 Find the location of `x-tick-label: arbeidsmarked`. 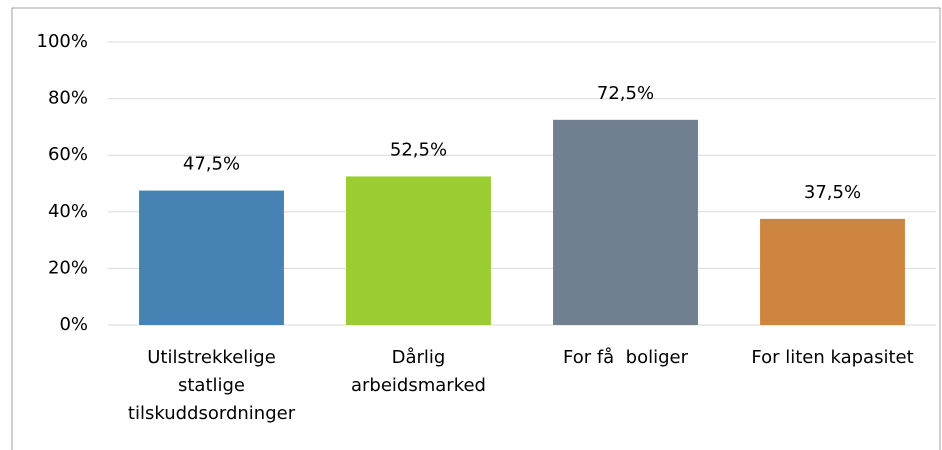

x-tick-label: arbeidsmarked is located at coordinates (418, 385).